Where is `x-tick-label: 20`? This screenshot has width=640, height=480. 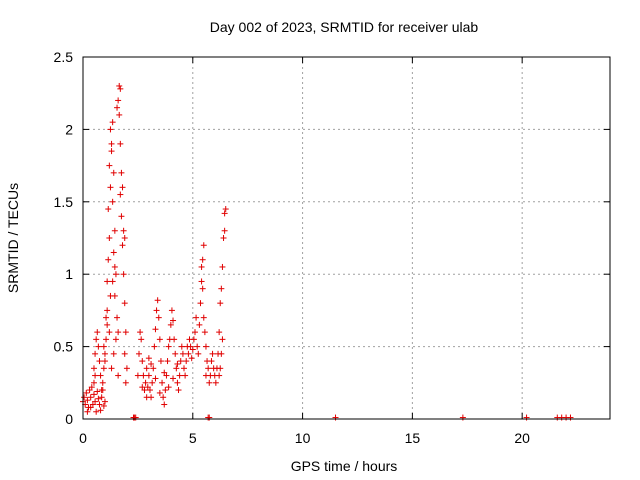 x-tick-label: 20 is located at coordinates (522, 438).